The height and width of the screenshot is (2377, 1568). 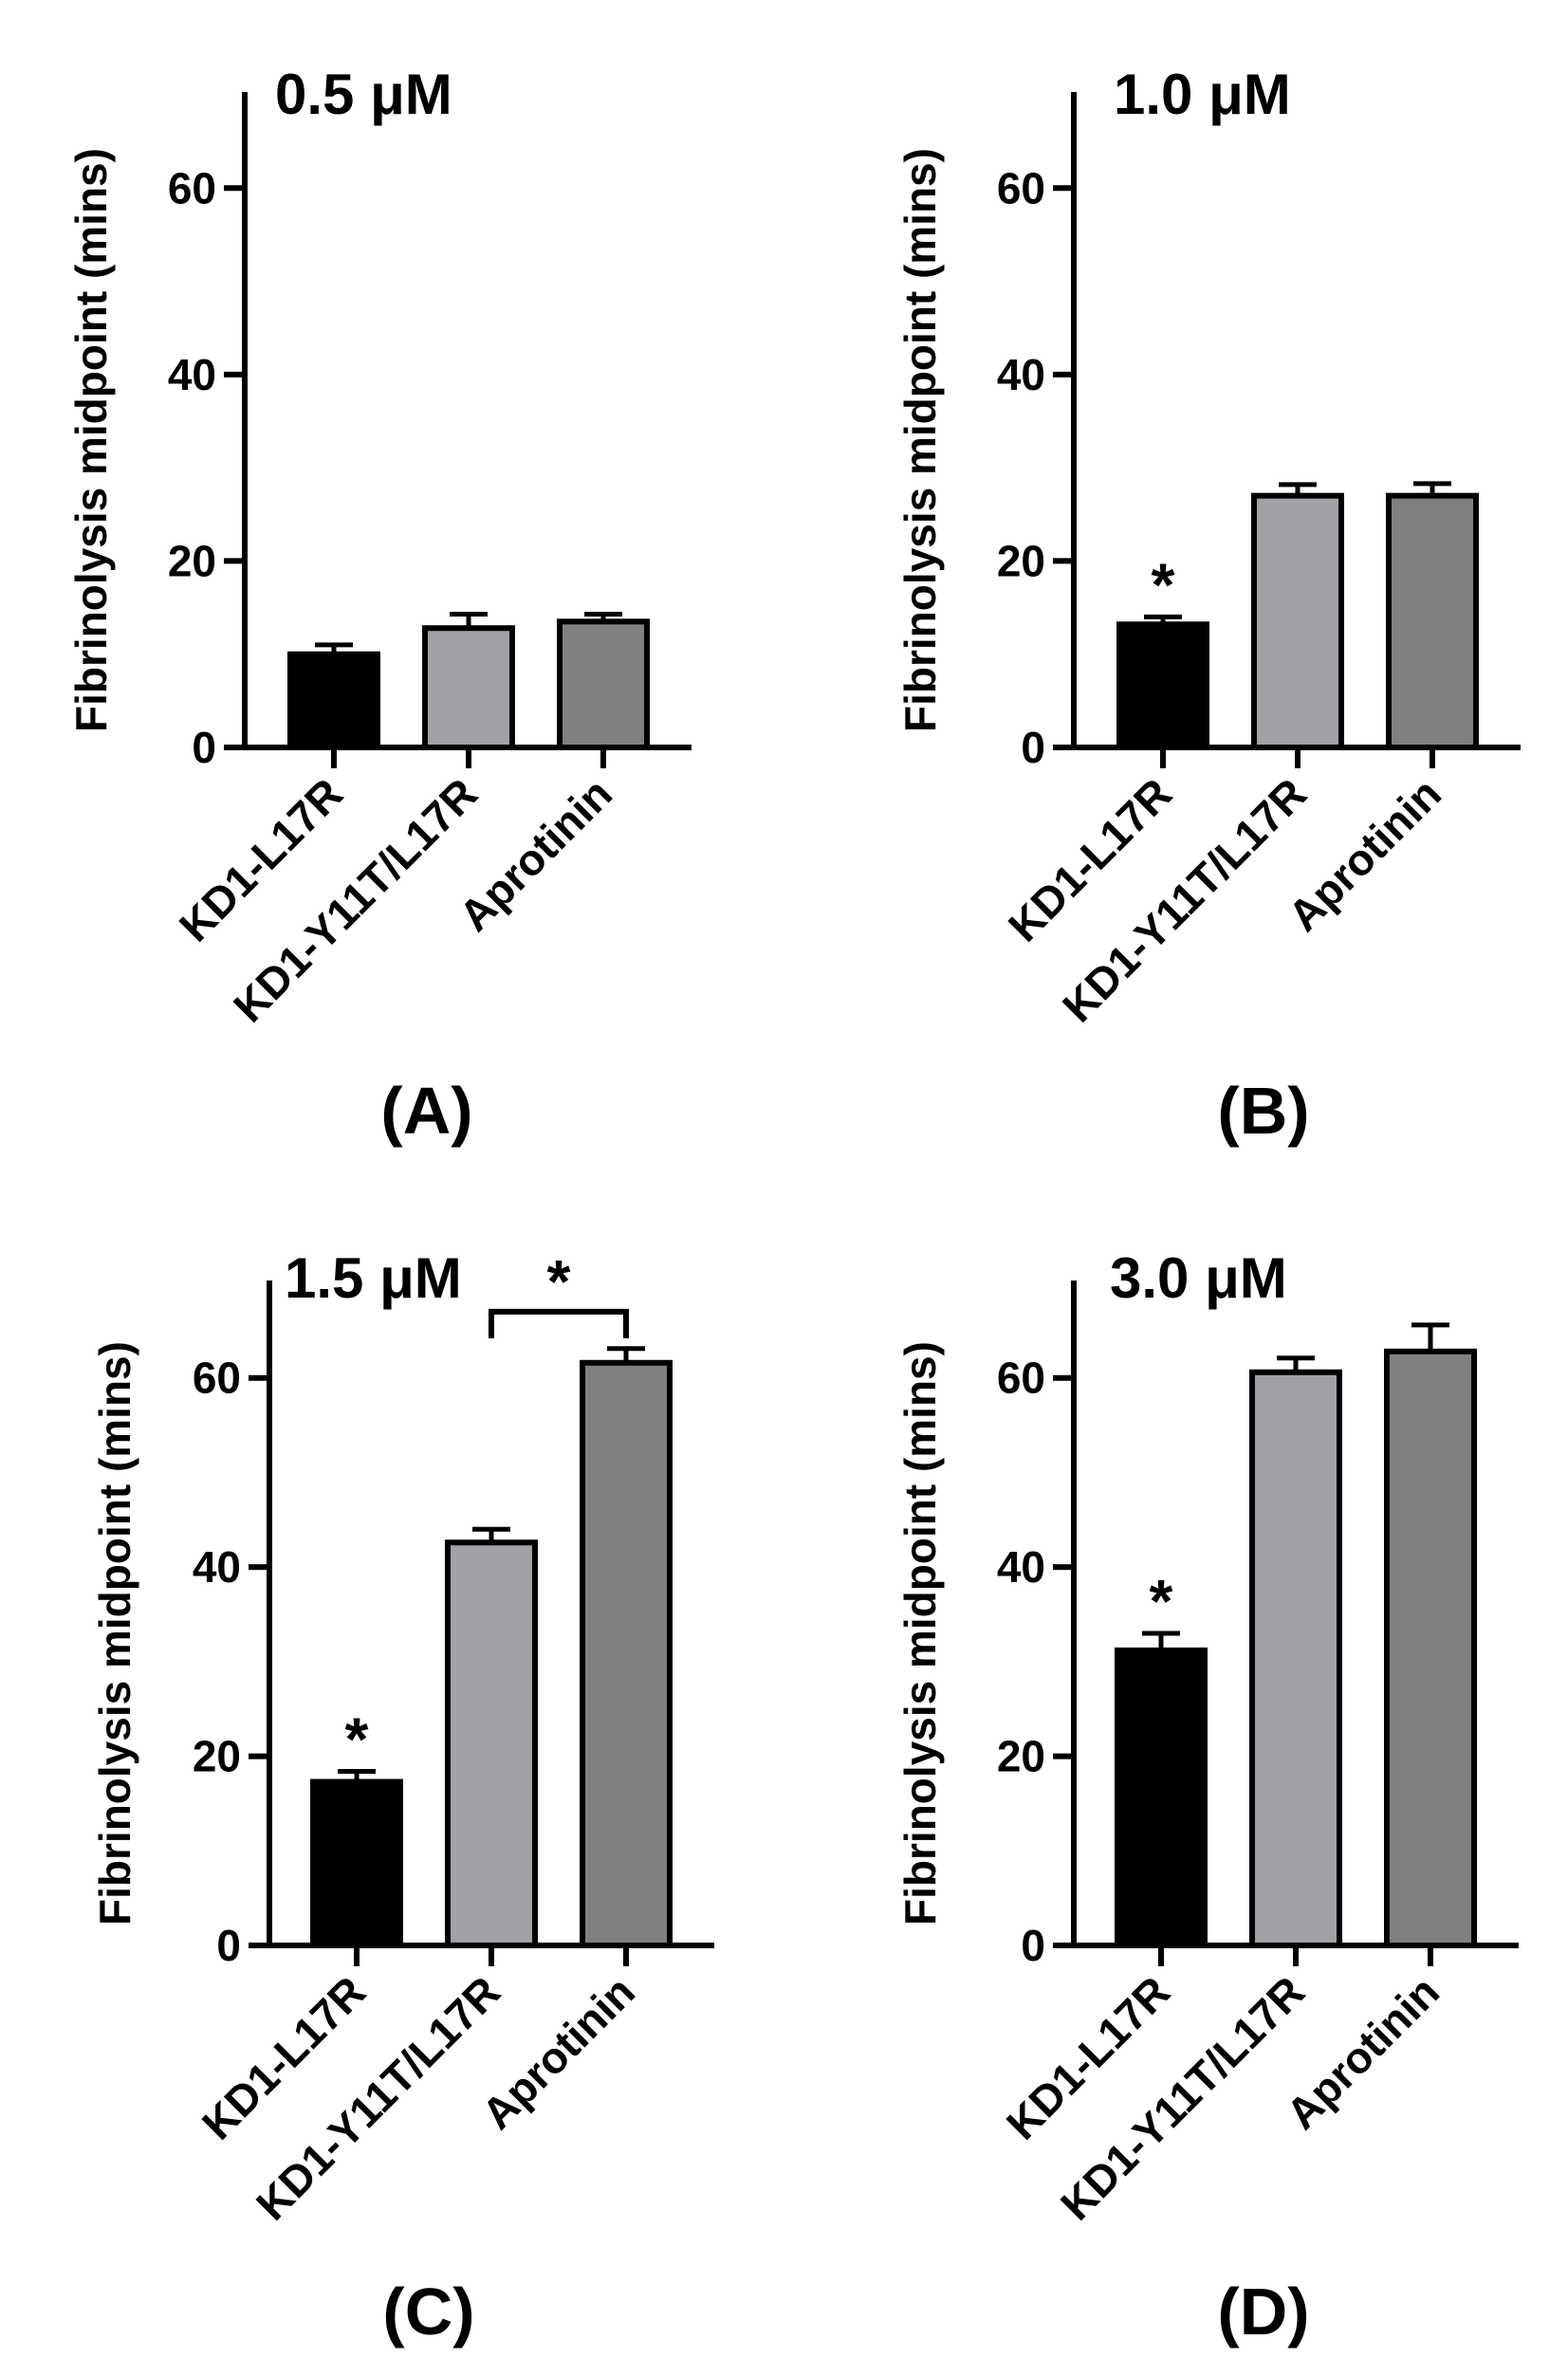 I want to click on panel-d-category-label: KD1-Y11T/L17R, so click(x=1182, y=2097).